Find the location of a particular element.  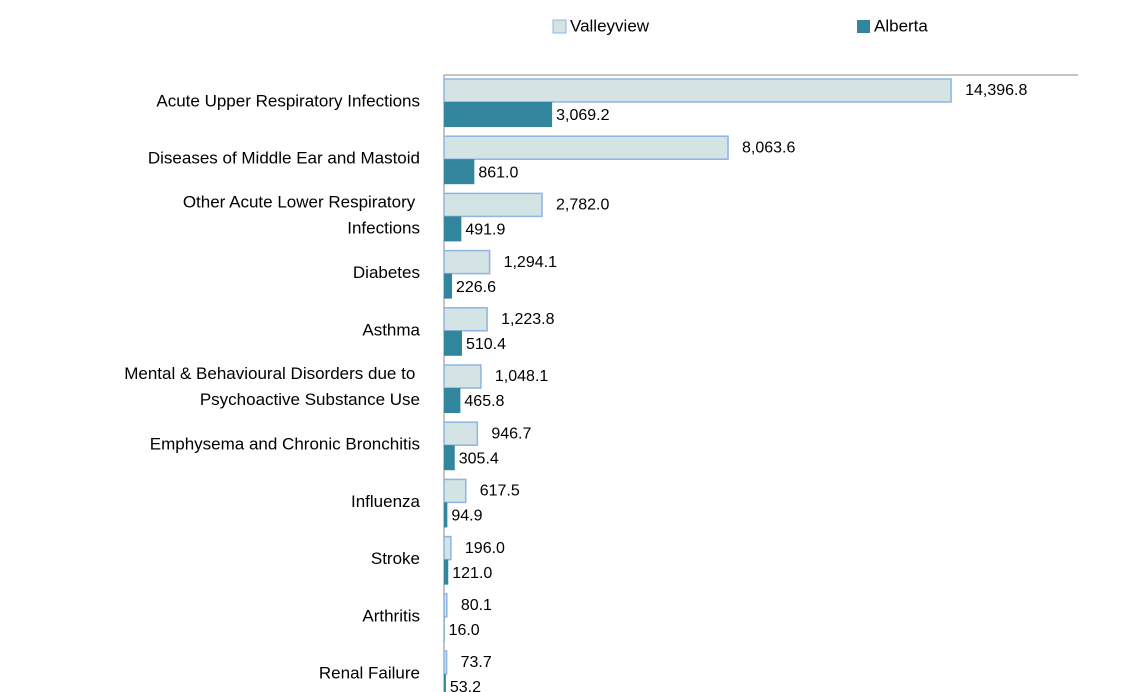

value-label: 1,294.1 is located at coordinates (530, 262).